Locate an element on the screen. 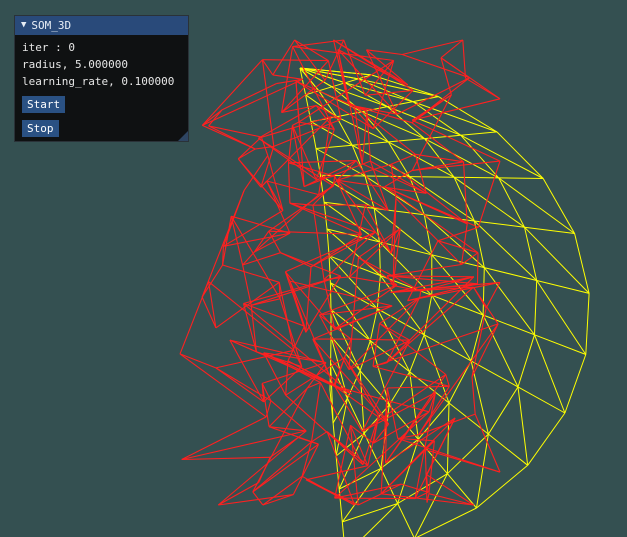  stop-button: Stop is located at coordinates (40, 128).